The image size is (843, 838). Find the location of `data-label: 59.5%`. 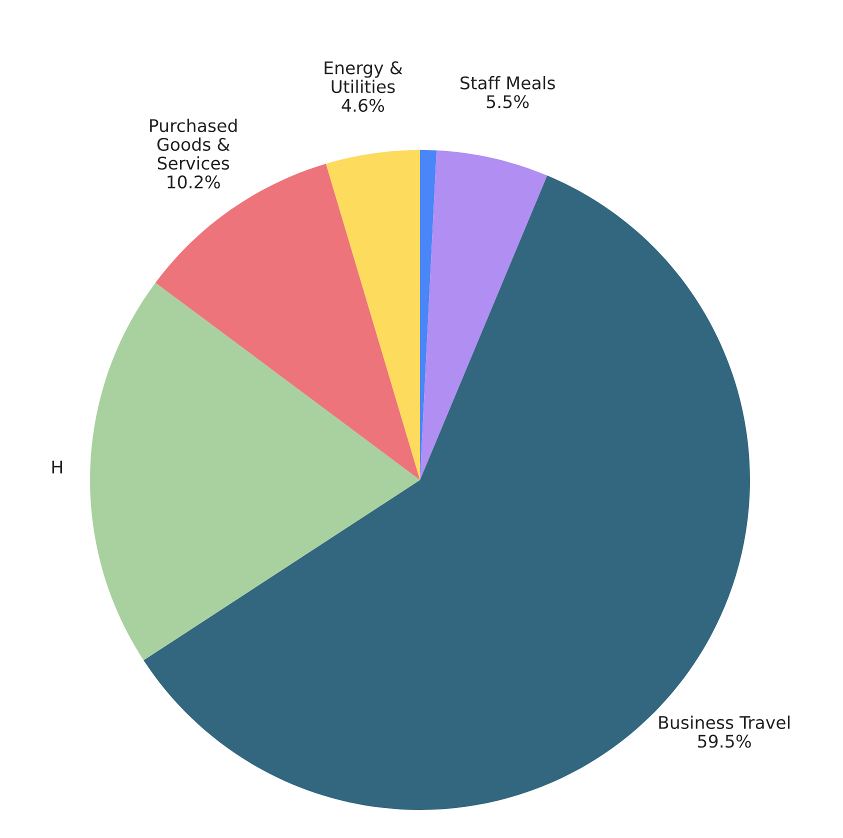

data-label: 59.5% is located at coordinates (724, 741).